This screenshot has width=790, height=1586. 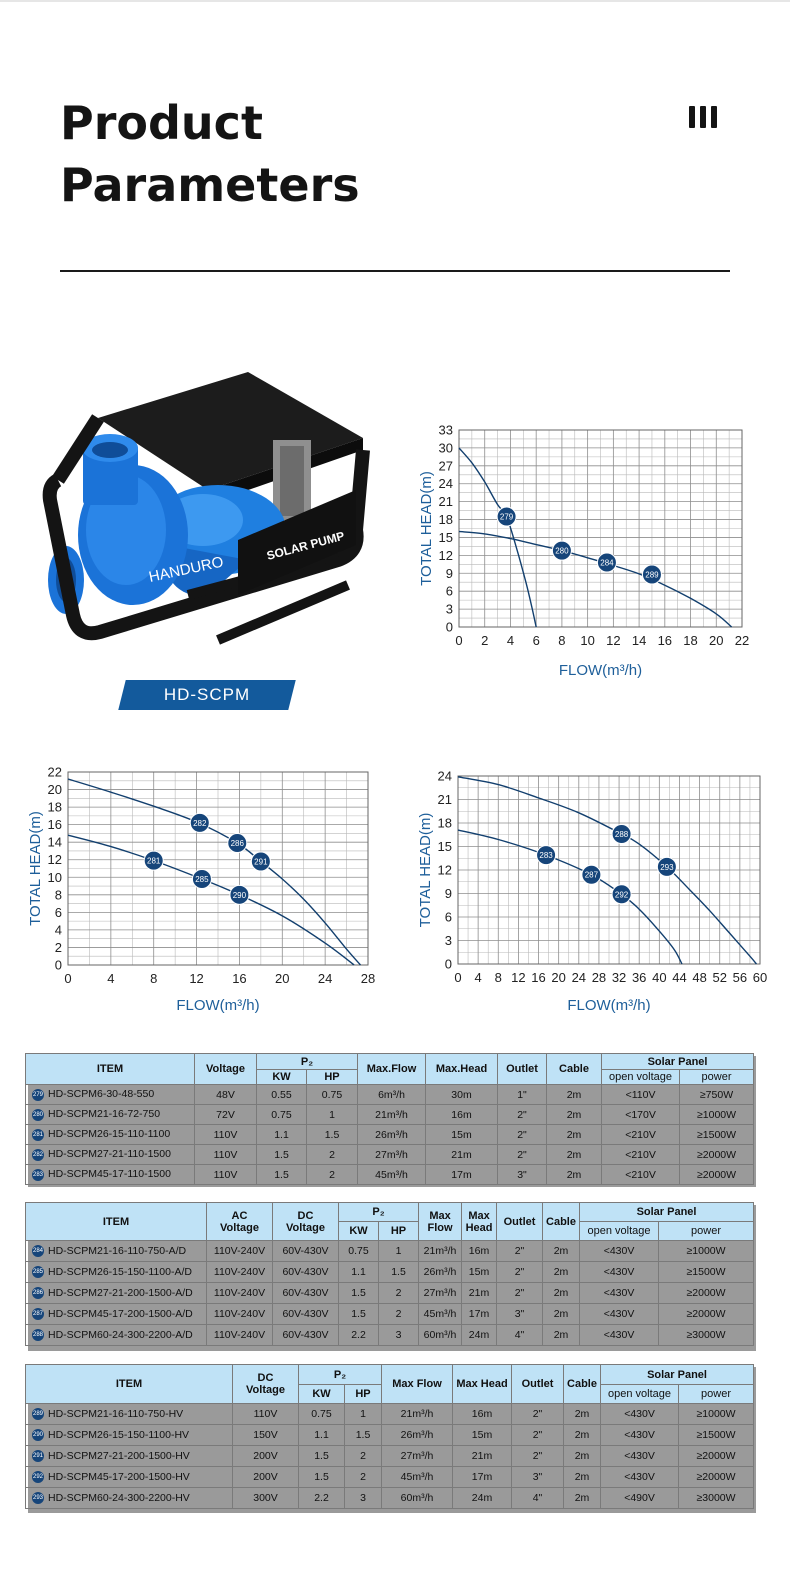 I want to click on x-tick-label: 28, so click(x=599, y=977).